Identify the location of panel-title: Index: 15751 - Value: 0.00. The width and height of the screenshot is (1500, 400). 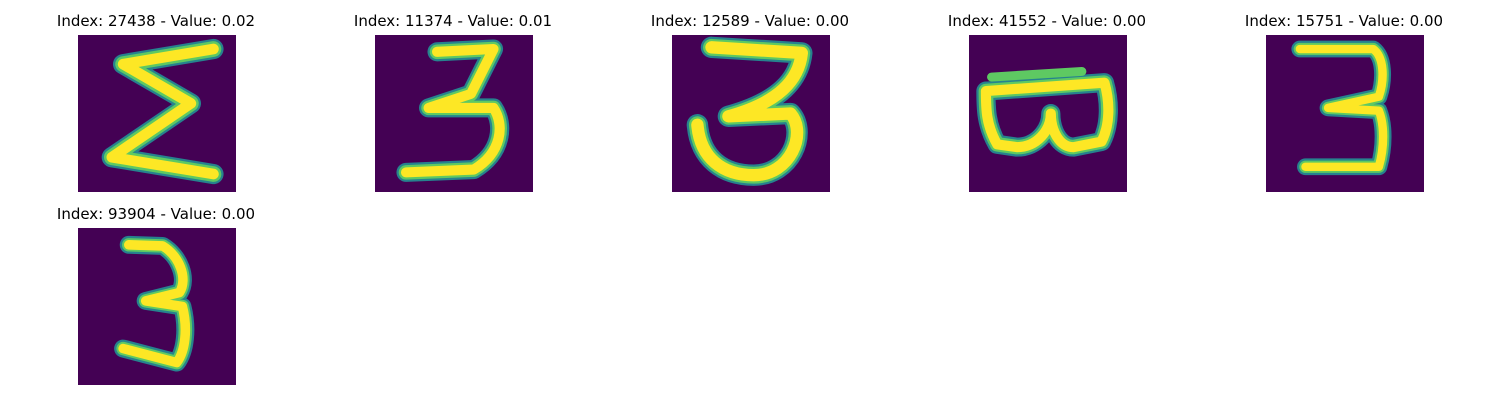
(1344, 21).